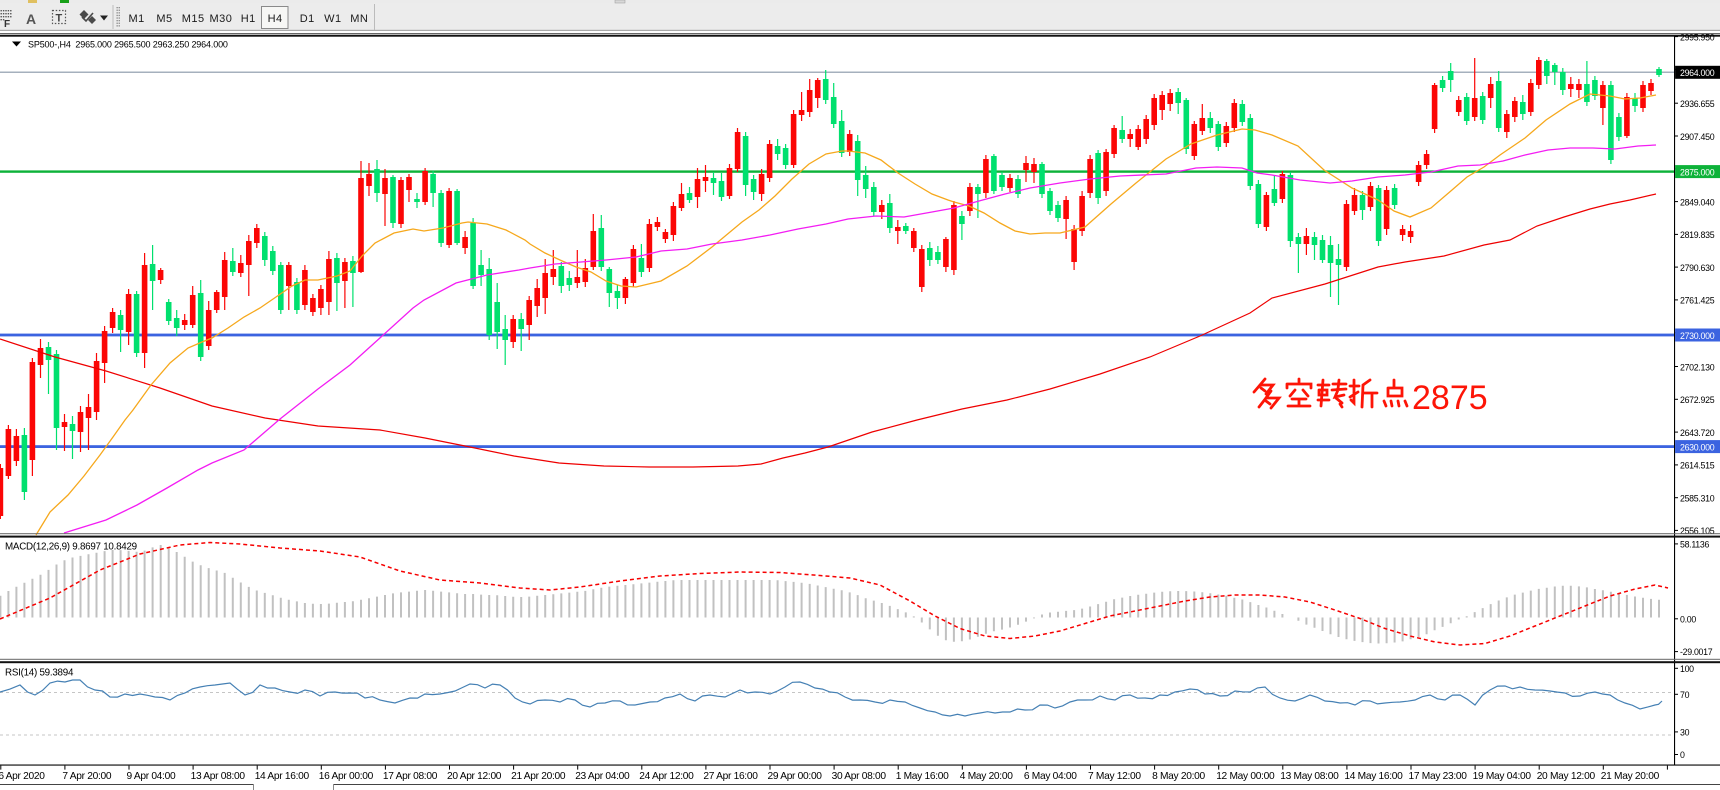  Describe the element at coordinates (1688, 619) in the screenshot. I see `svg-text: 0.00` at that location.